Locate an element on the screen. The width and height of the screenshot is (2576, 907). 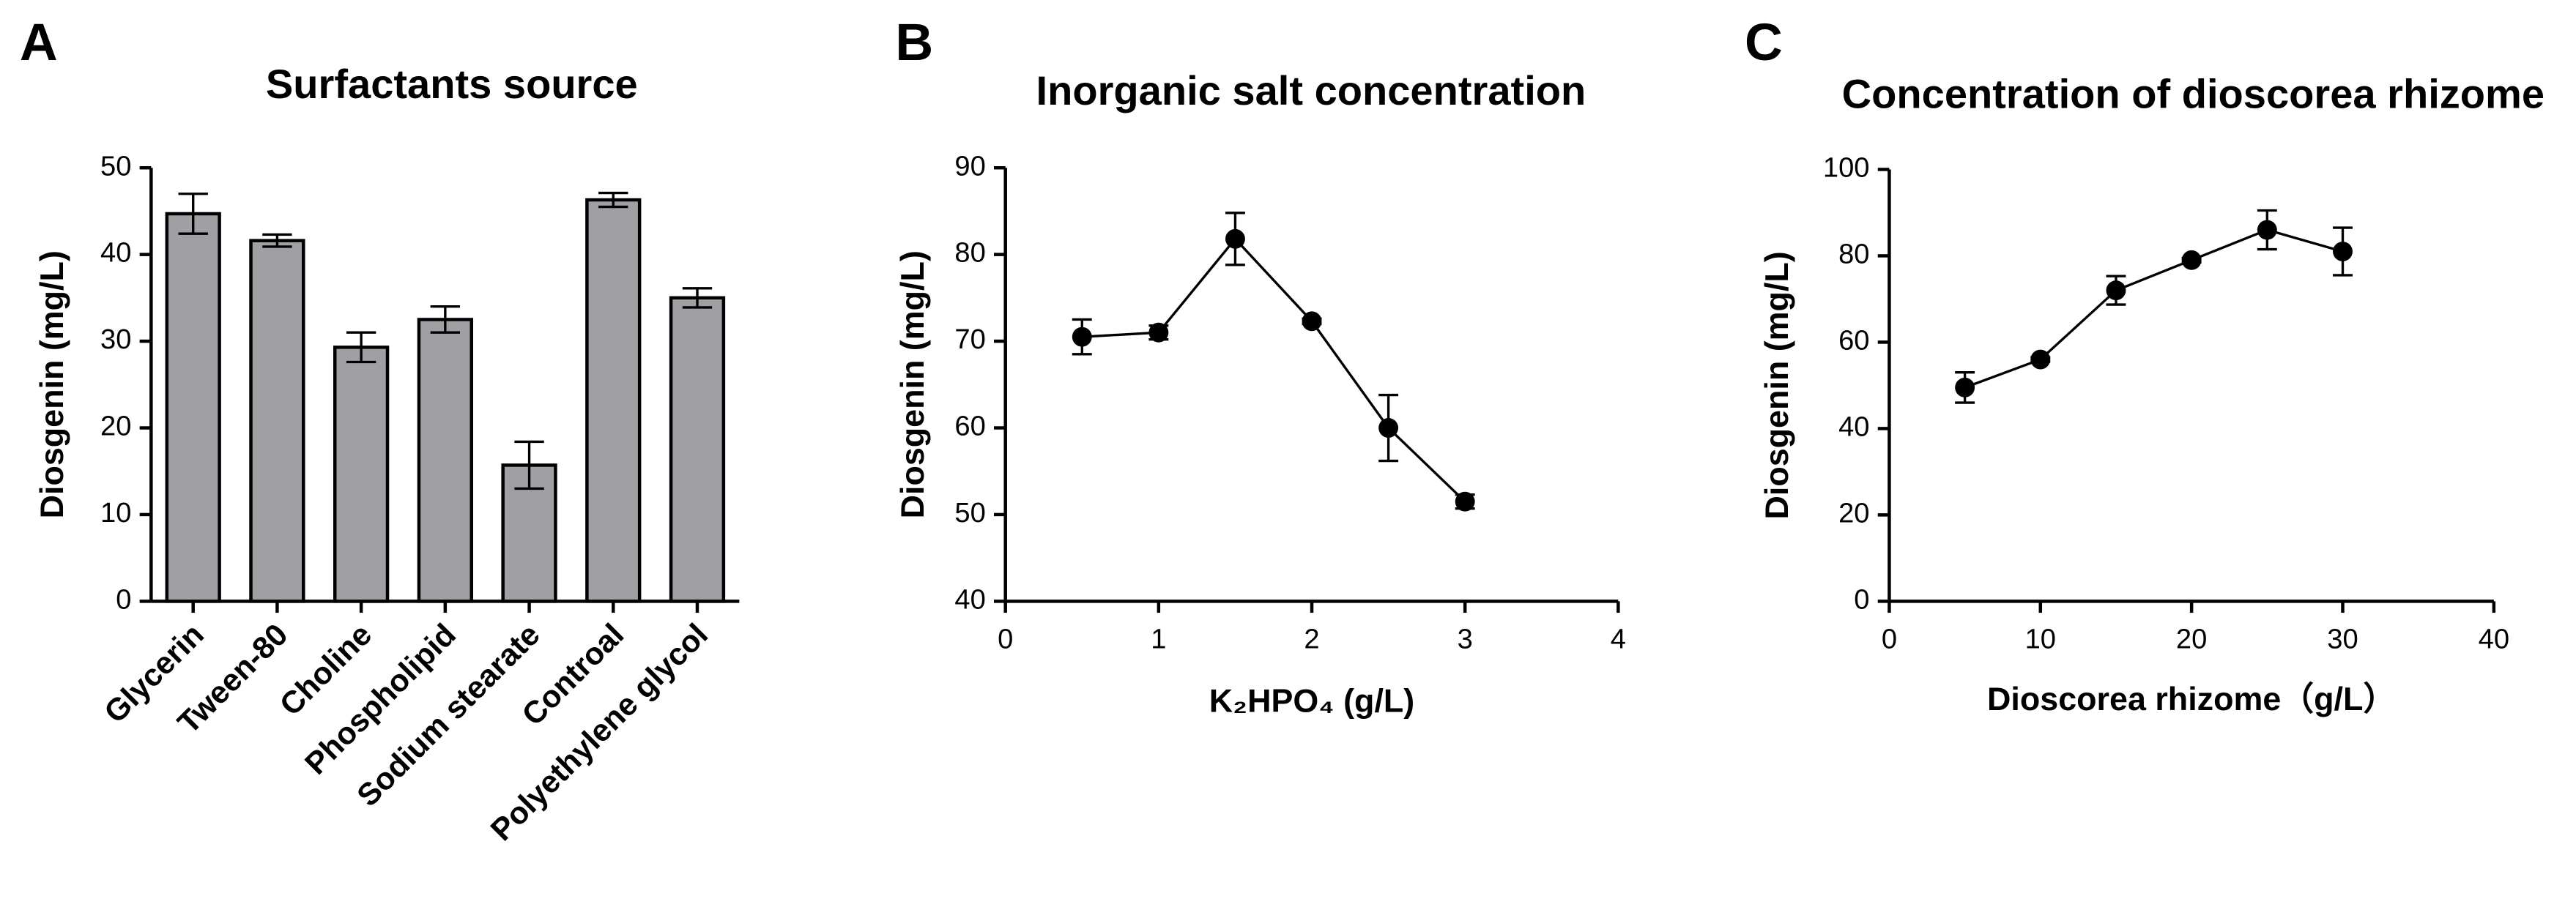
y-tick-label: 90 is located at coordinates (969, 166).